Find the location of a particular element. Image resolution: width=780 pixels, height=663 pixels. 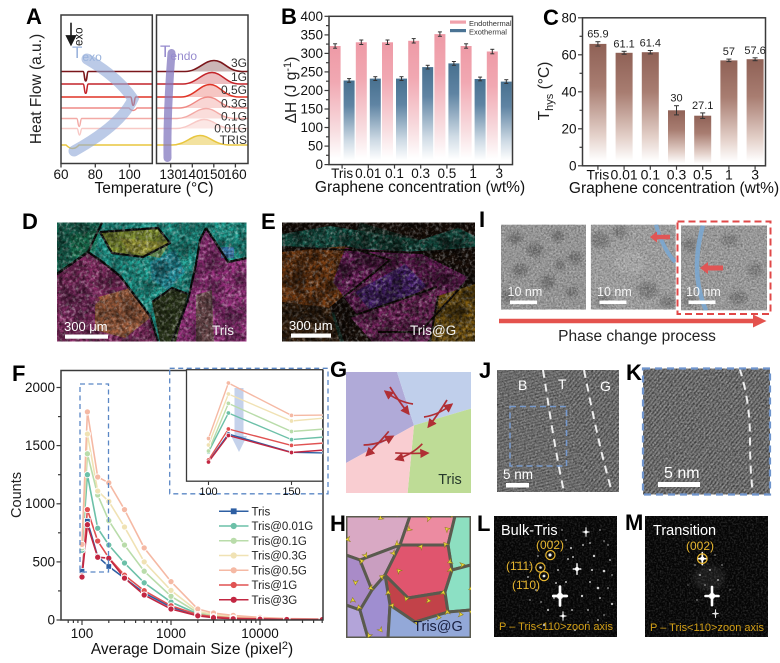

svg-text: (1̄11) is located at coordinates (519, 566).